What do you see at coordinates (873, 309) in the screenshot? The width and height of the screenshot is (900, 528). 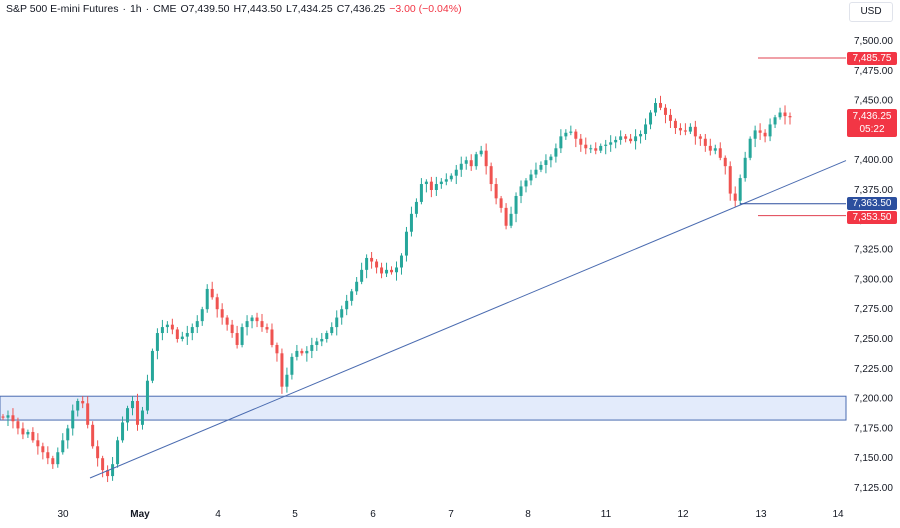 I see `price-axis-label: 7,275.00` at bounding box center [873, 309].